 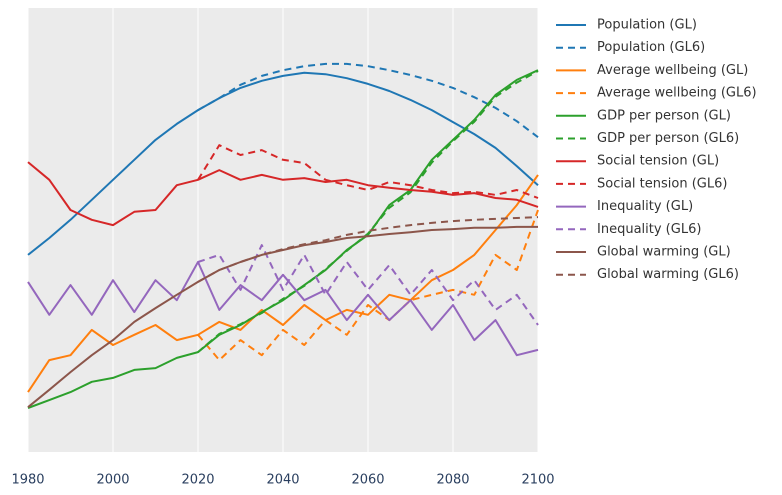 What do you see at coordinates (367, 480) in the screenshot?
I see `x-tick-label: 2060` at bounding box center [367, 480].